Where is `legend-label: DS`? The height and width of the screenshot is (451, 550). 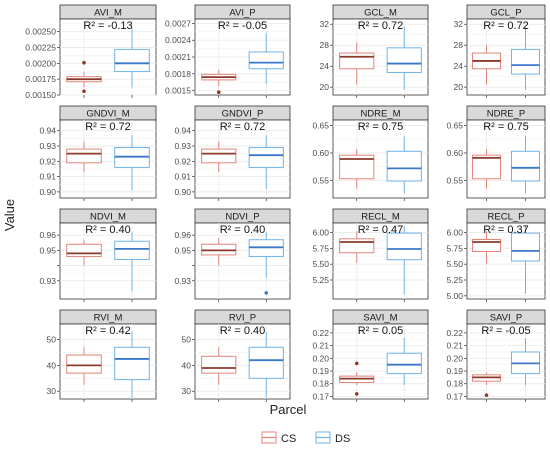
legend-label: DS is located at coordinates (342, 439).